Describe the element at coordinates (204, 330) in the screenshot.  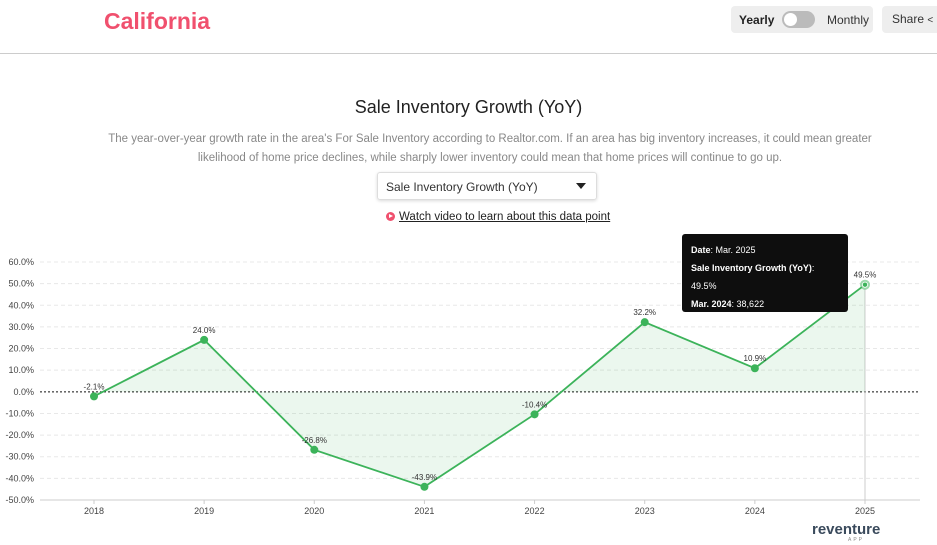
I see `data-label: 24.0%` at that location.